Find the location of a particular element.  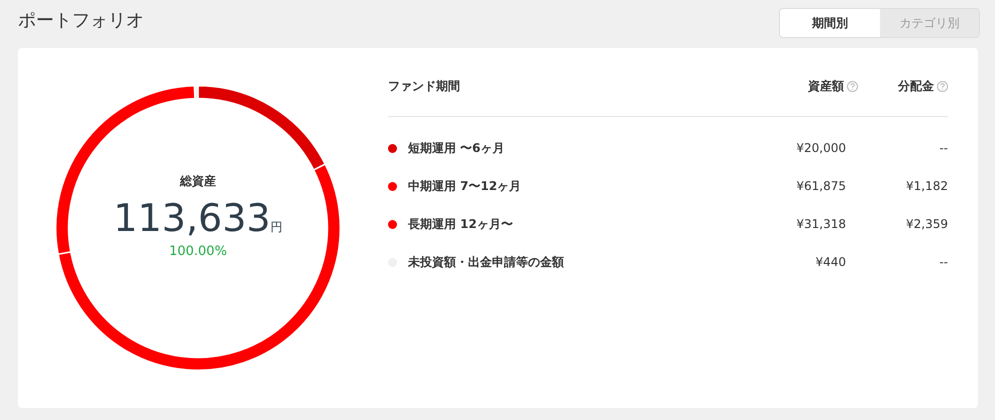

legend-title: ファンド期間 is located at coordinates (424, 86).